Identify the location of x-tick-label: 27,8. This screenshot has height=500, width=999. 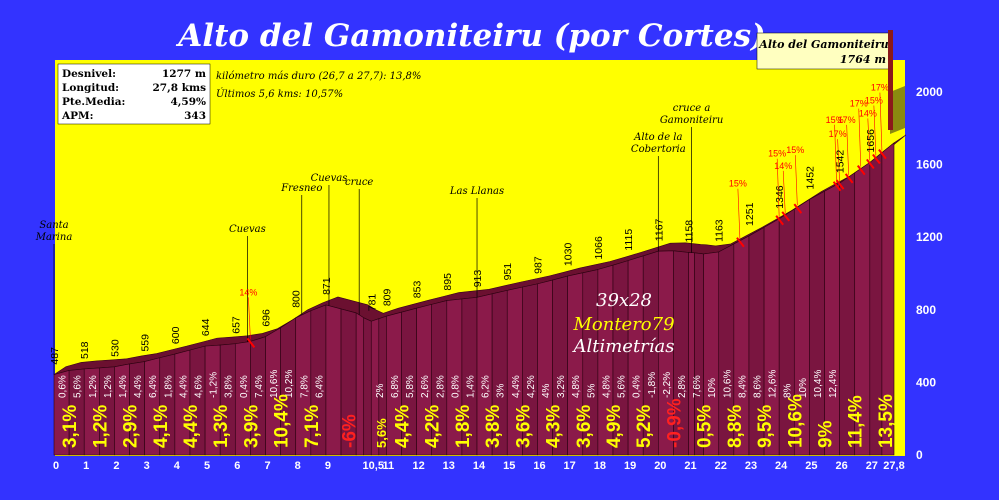
(893, 466).